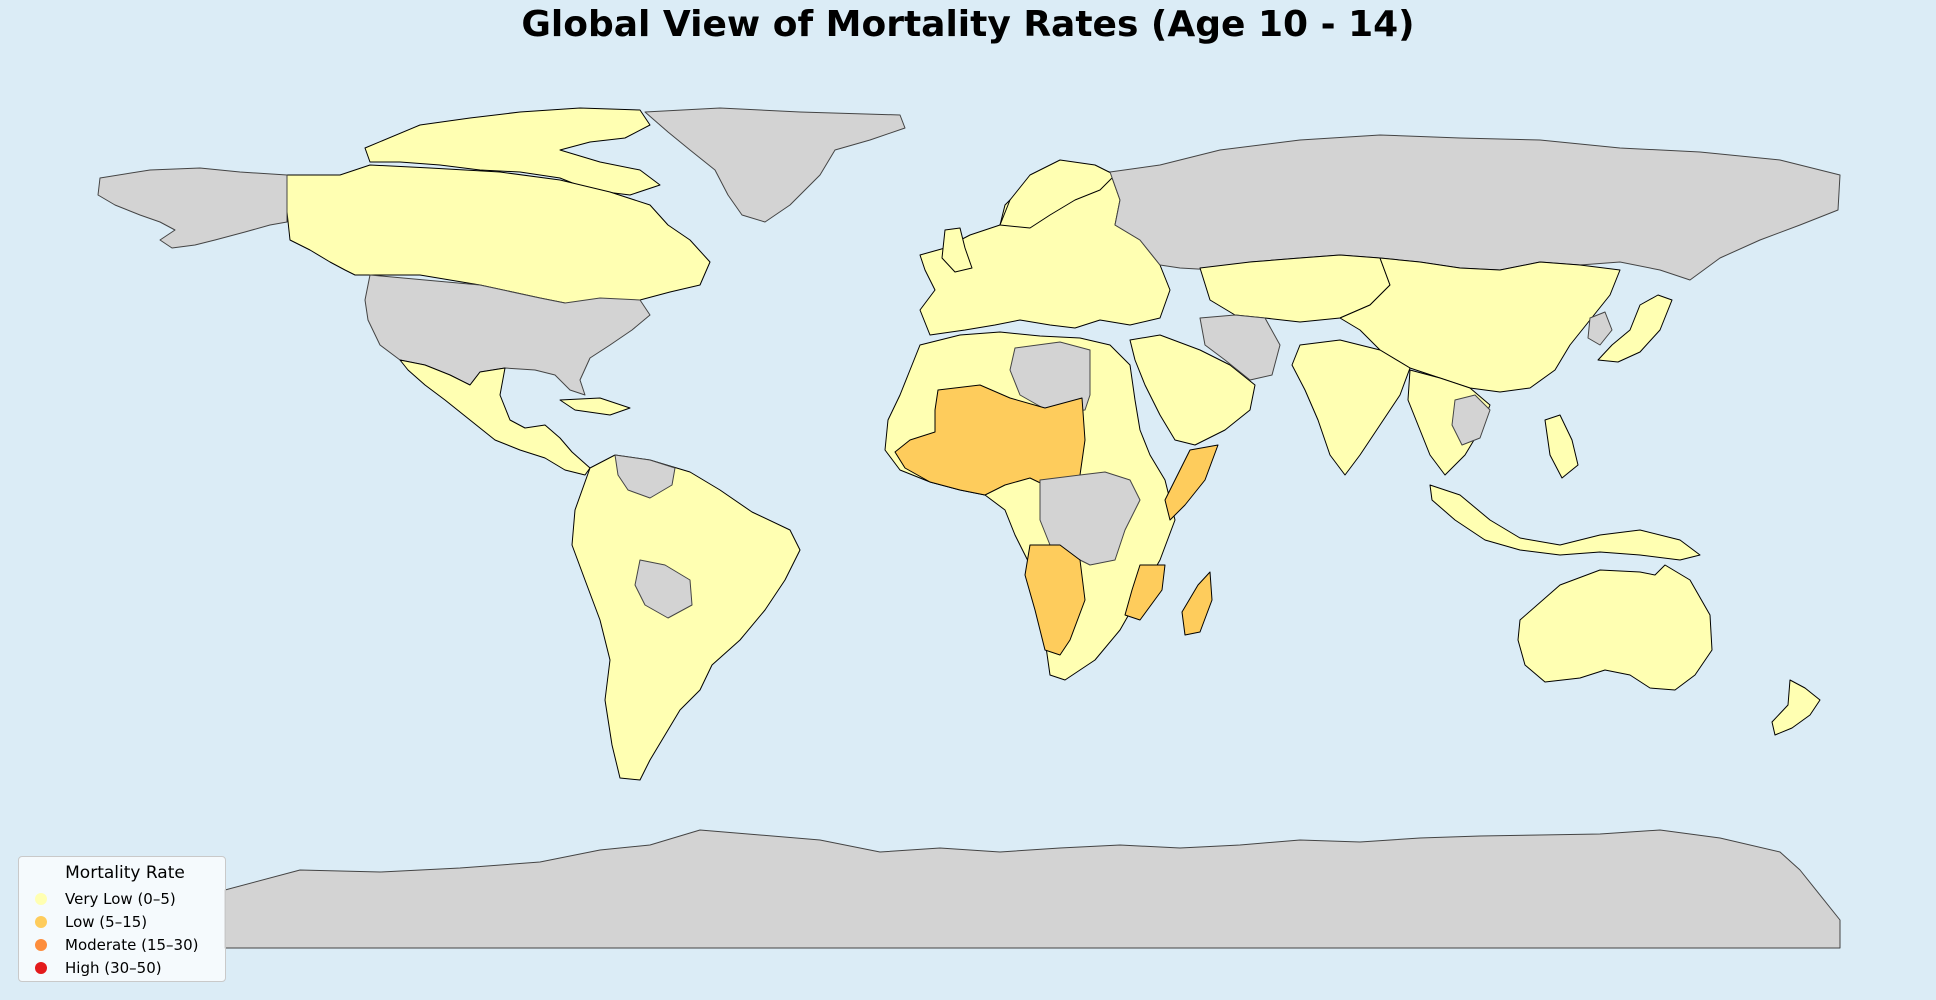  I want to click on legend-item-high: High (30–50), so click(125, 967).